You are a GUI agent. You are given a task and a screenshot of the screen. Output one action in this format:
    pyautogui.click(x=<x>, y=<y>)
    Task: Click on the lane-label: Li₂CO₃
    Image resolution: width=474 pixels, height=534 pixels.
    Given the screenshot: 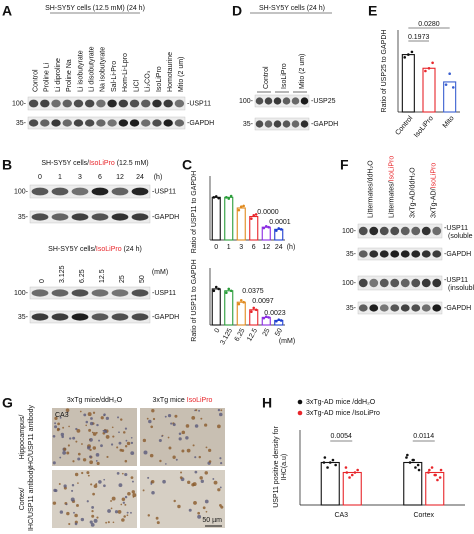 What is the action you would take?
    pyautogui.click(x=148, y=81)
    